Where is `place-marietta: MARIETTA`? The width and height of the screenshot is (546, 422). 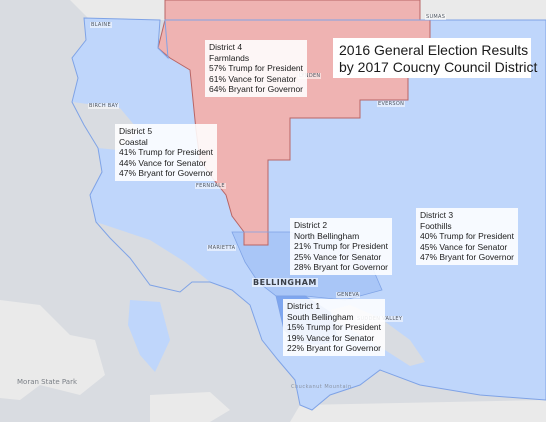
place-marietta: MARIETTA is located at coordinates (222, 248).